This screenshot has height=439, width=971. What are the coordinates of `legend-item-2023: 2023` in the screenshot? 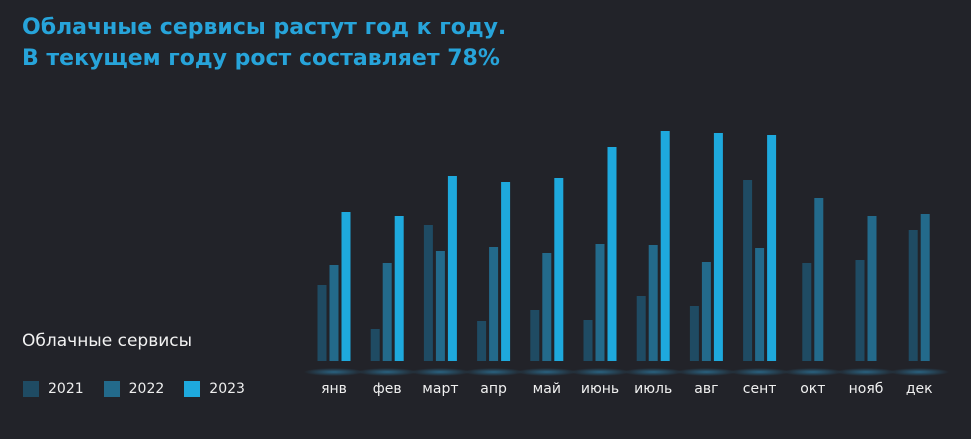 It's located at (214, 389).